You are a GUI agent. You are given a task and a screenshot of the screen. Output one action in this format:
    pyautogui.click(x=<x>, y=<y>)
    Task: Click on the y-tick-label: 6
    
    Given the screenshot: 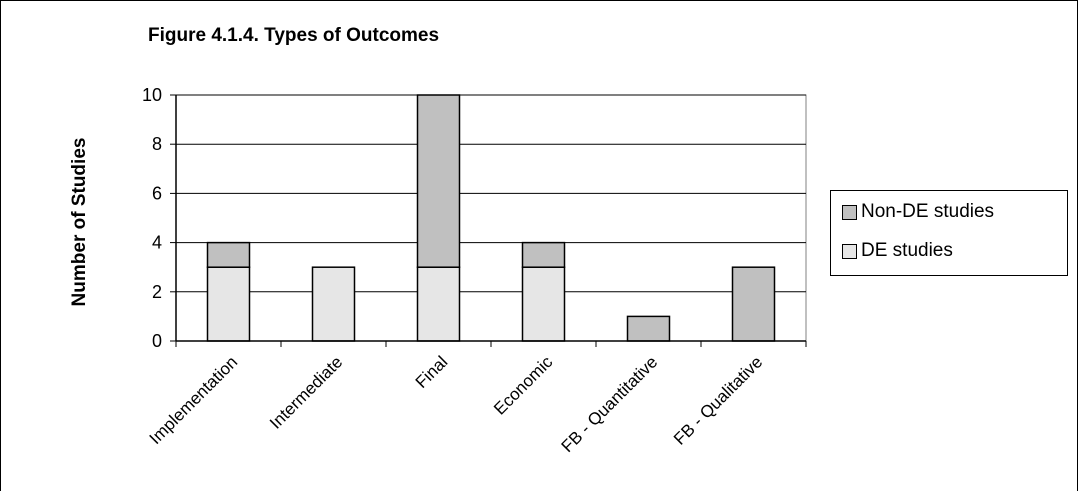 What is the action you would take?
    pyautogui.click(x=157, y=193)
    